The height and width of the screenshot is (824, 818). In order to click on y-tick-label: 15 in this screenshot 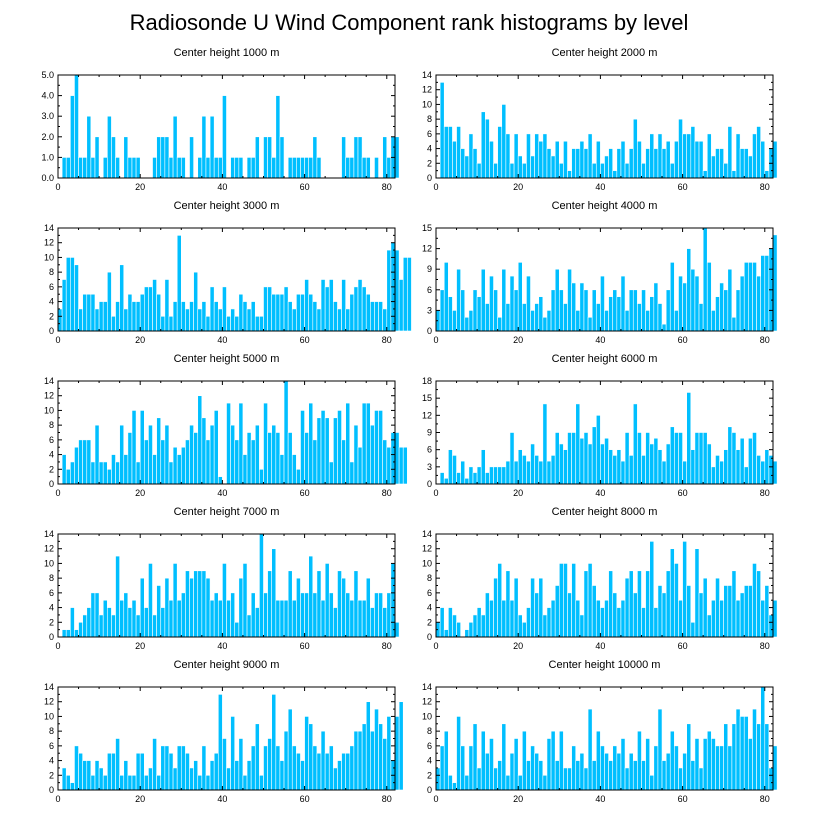, I will do `click(427, 228)`.